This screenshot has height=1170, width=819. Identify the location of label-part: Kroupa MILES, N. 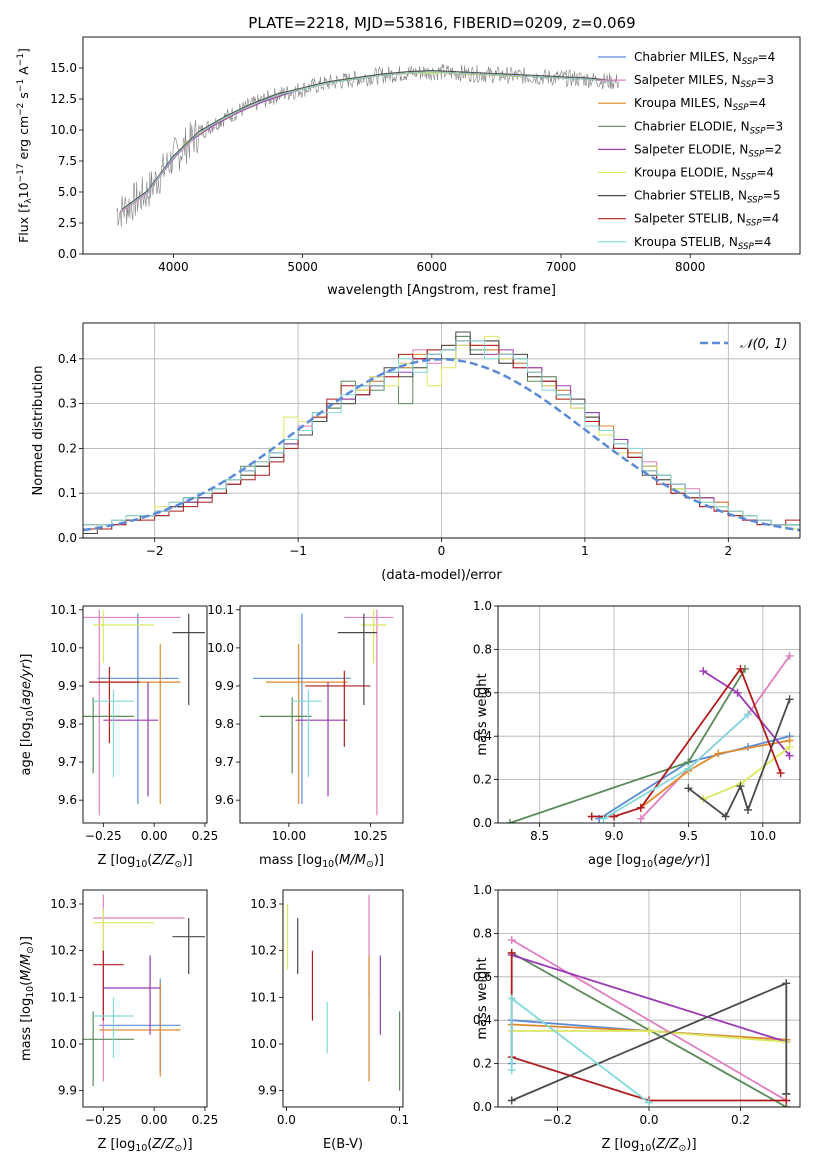
(683, 103).